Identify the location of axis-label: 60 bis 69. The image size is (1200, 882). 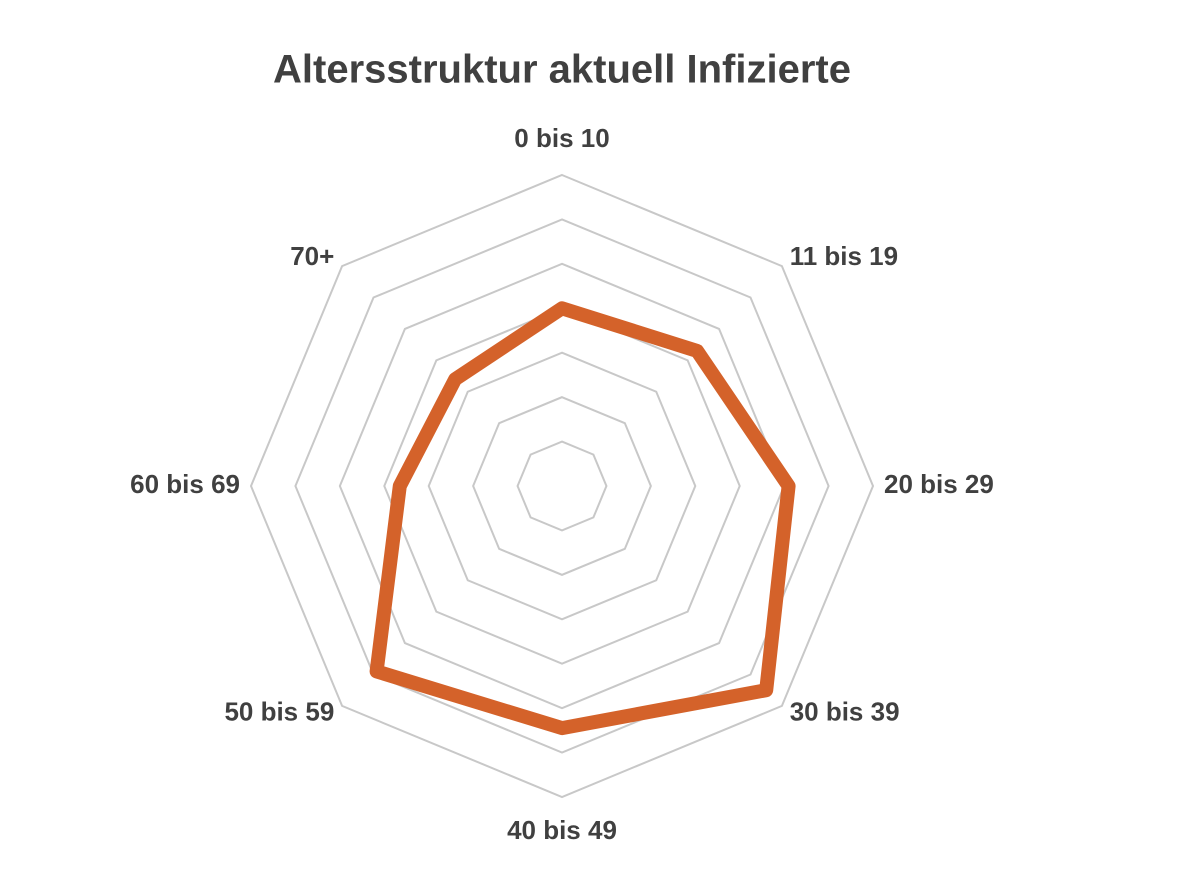
(185, 484).